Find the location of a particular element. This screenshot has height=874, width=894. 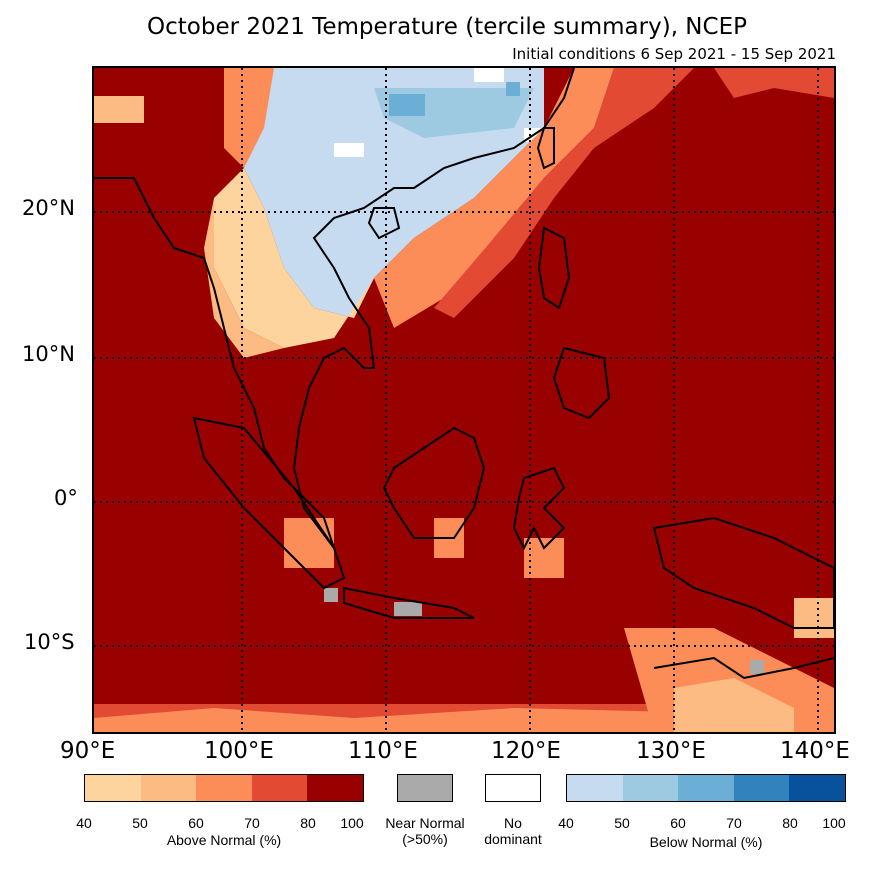

lon-label-140e: 140°E is located at coordinates (815, 751).